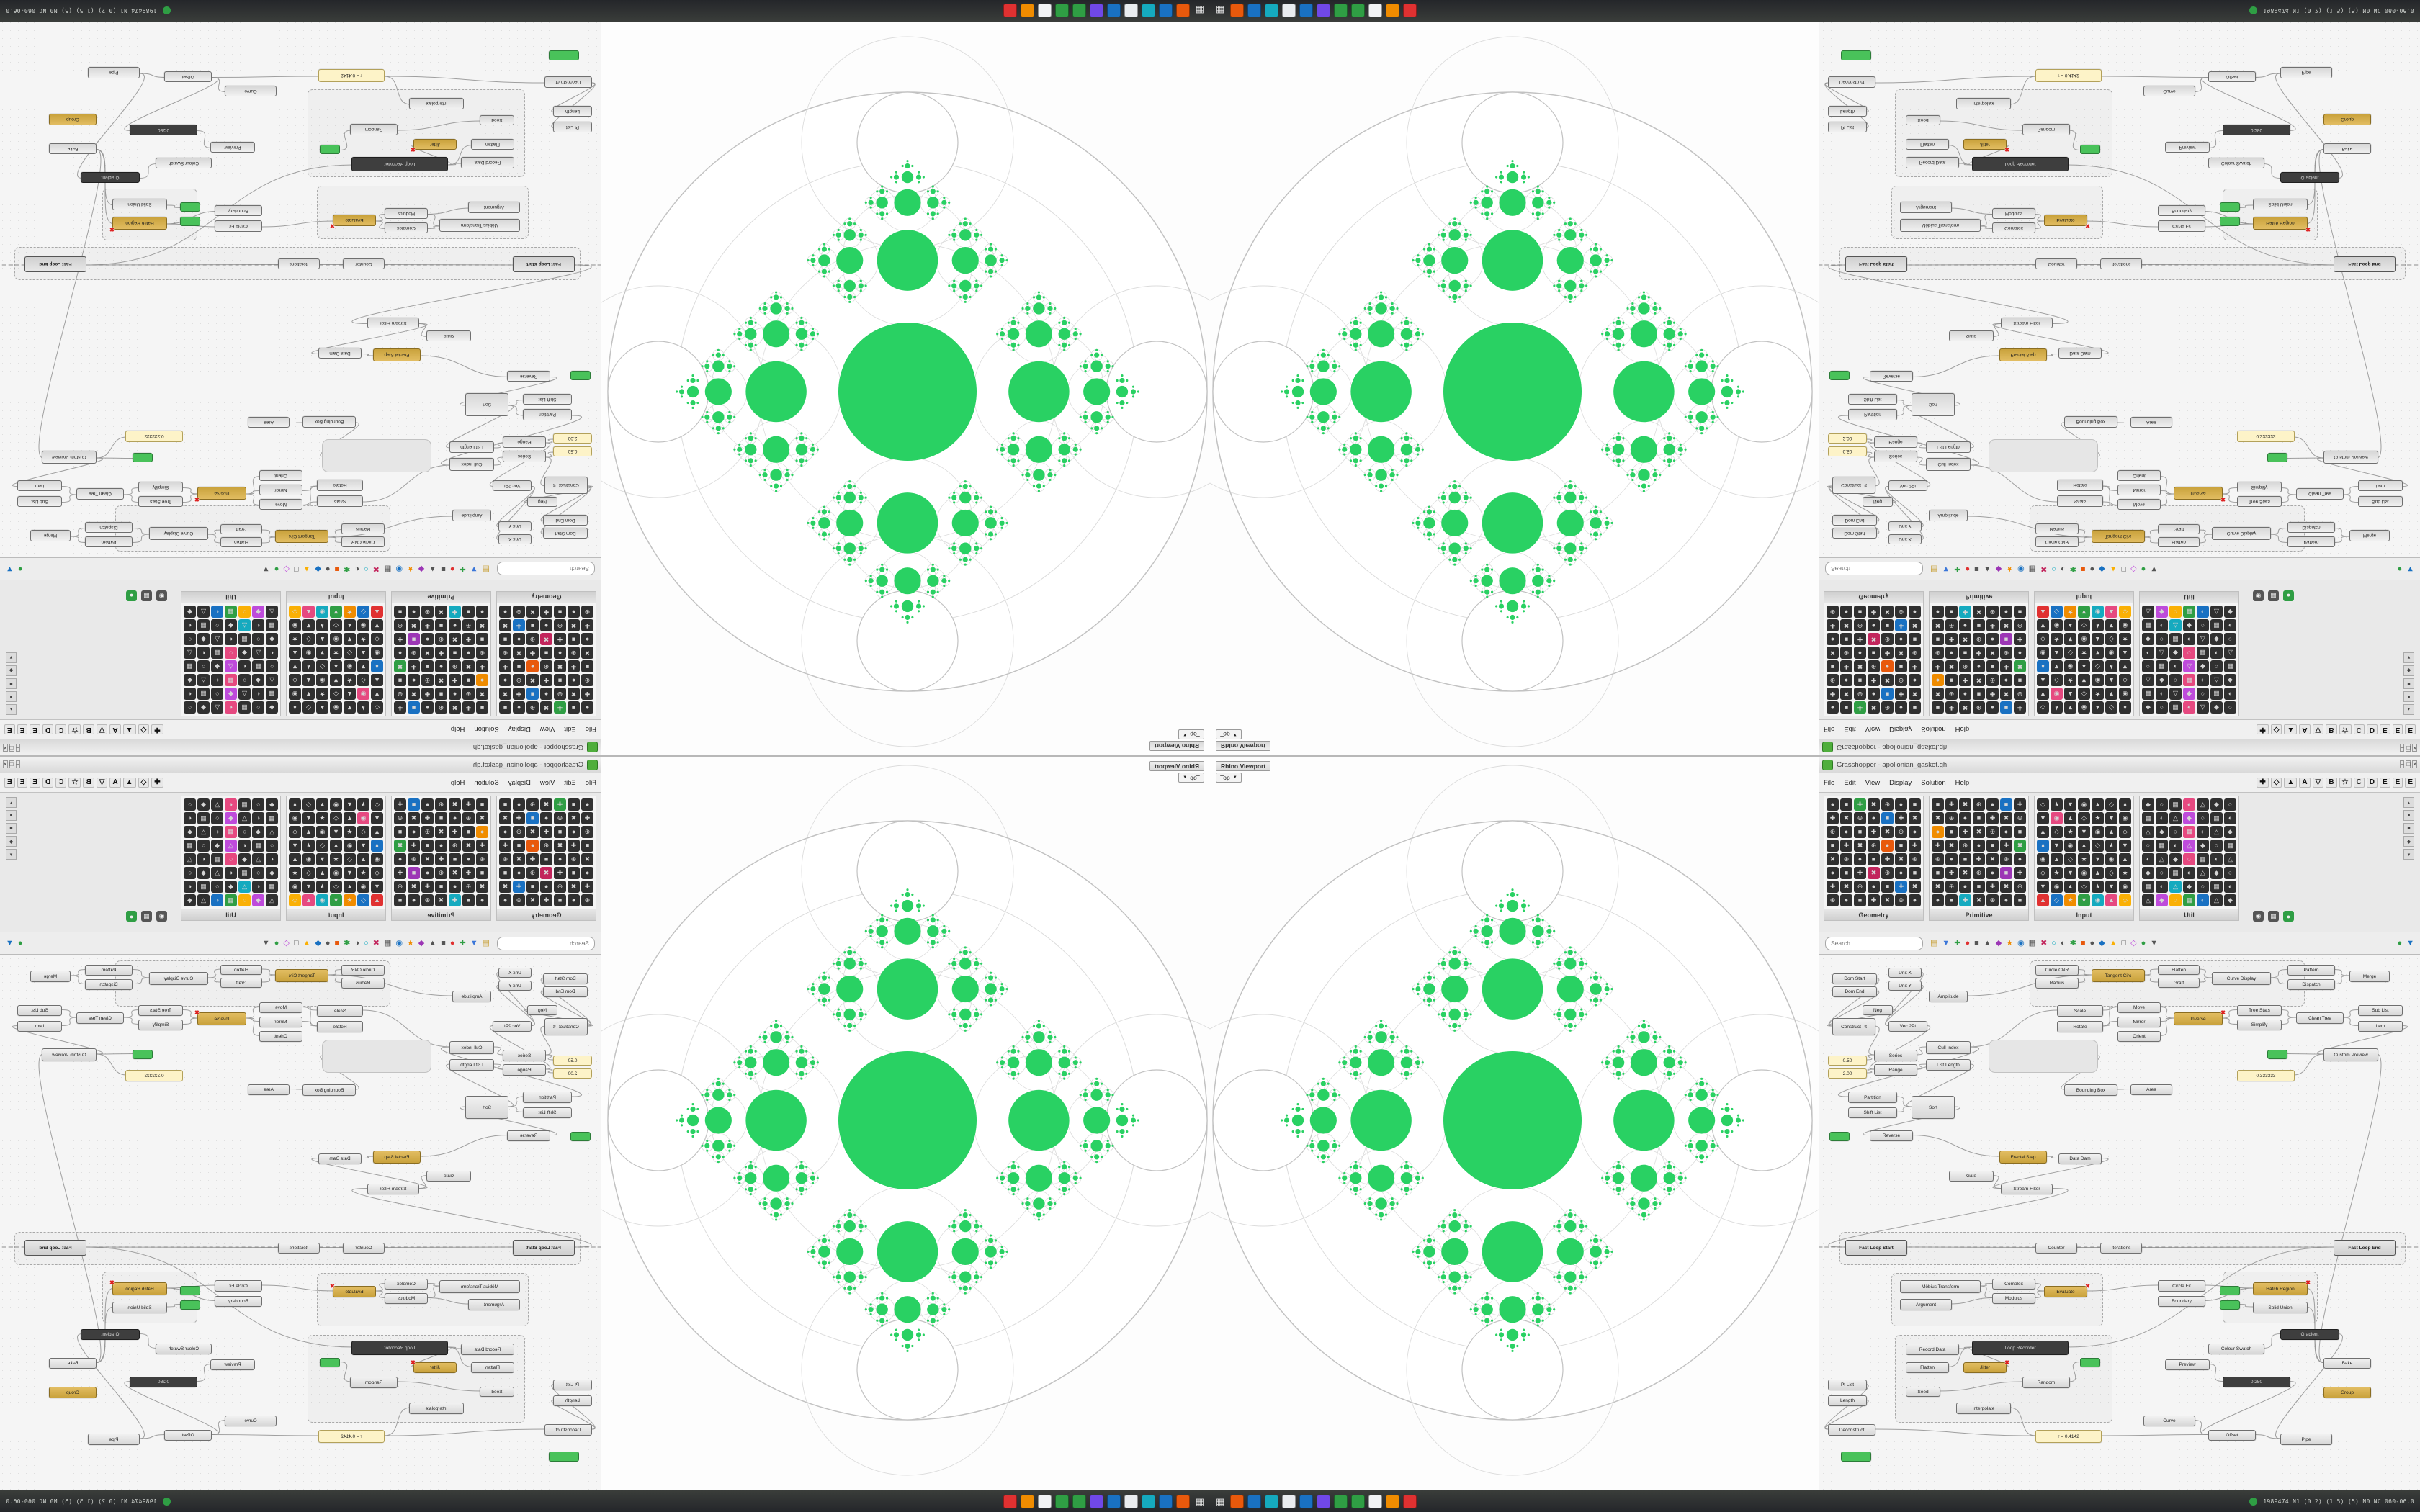 This screenshot has width=2420, height=1512. Describe the element at coordinates (2263, 783) in the screenshot. I see `quick-button: ✚` at that location.